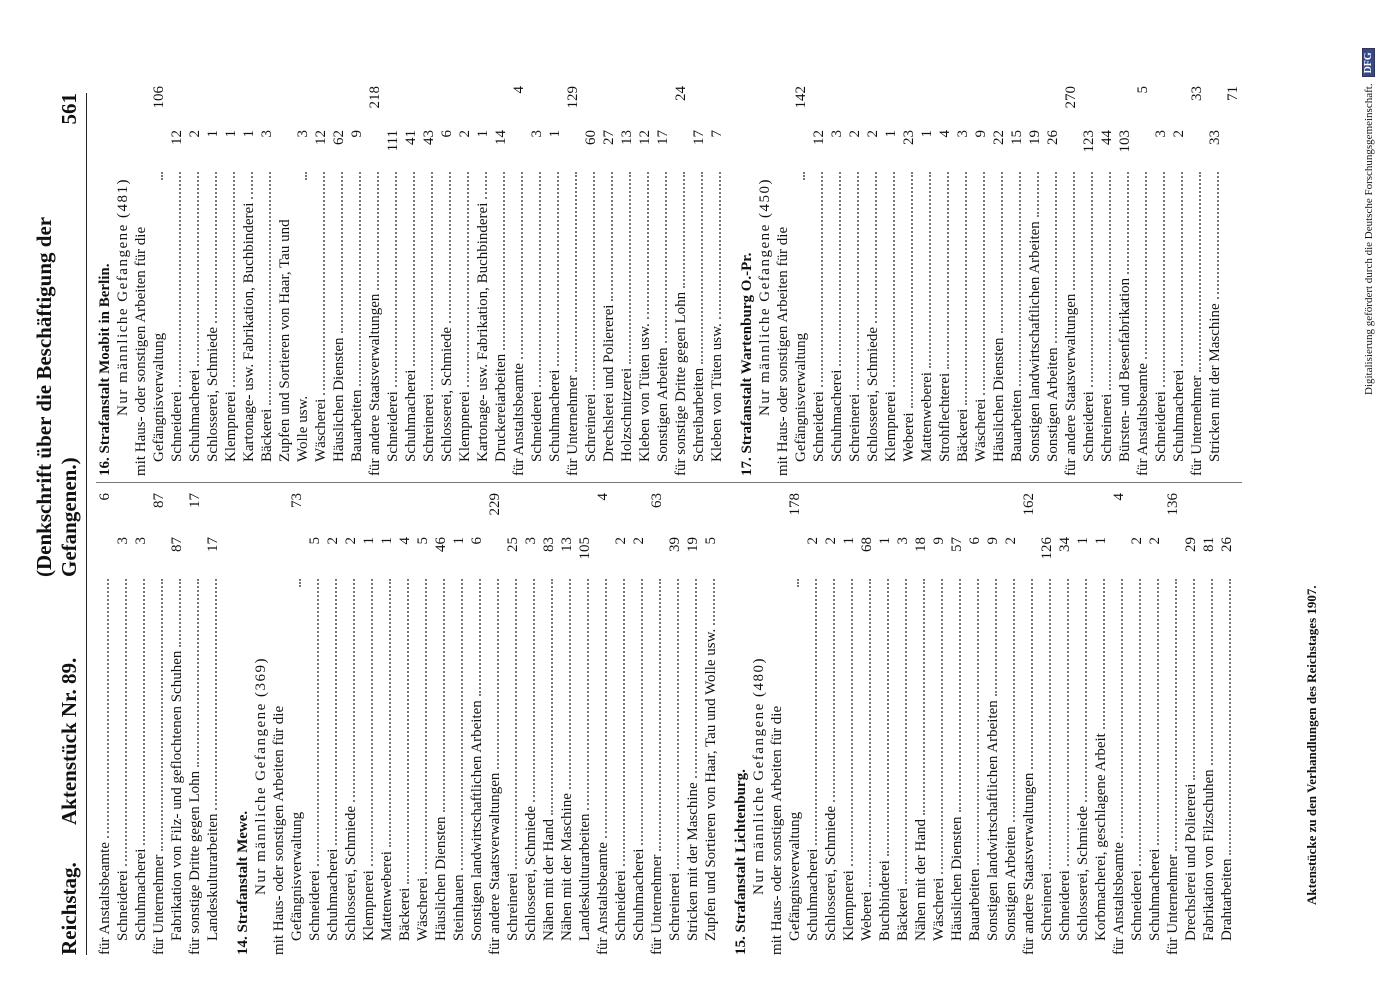 This screenshot has height=1000, width=1383. I want to click on group-row: für Anstaltsbeamte 4, so click(1119, 724).